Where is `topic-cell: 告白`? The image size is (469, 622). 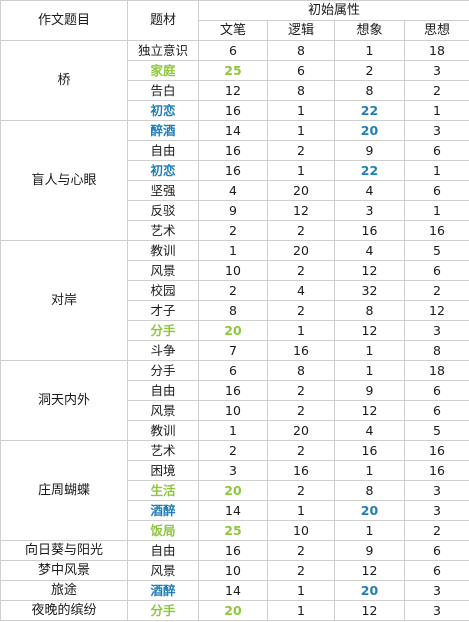 topic-cell: 告白 is located at coordinates (163, 90).